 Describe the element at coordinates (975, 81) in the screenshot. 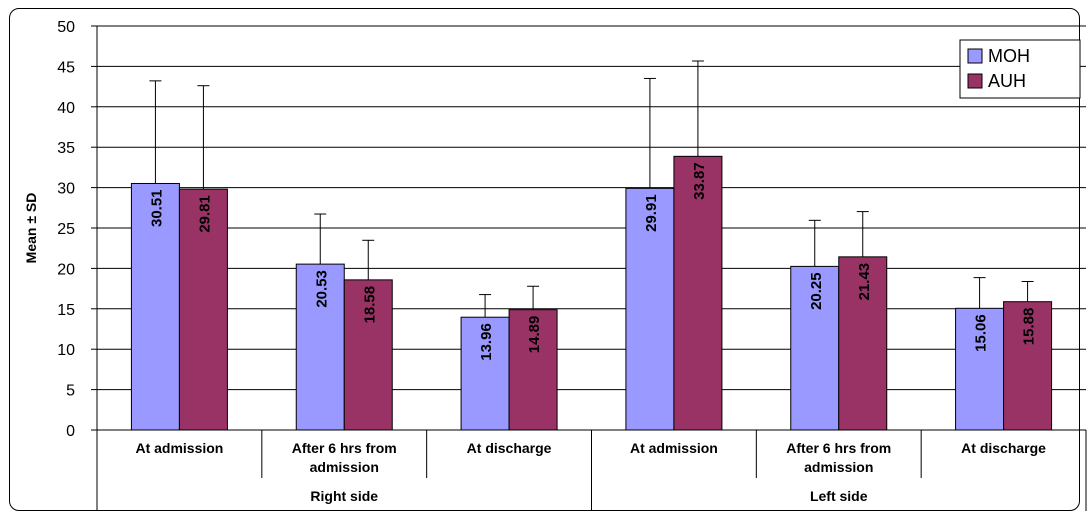

I see `legend-swatch-auh` at that location.